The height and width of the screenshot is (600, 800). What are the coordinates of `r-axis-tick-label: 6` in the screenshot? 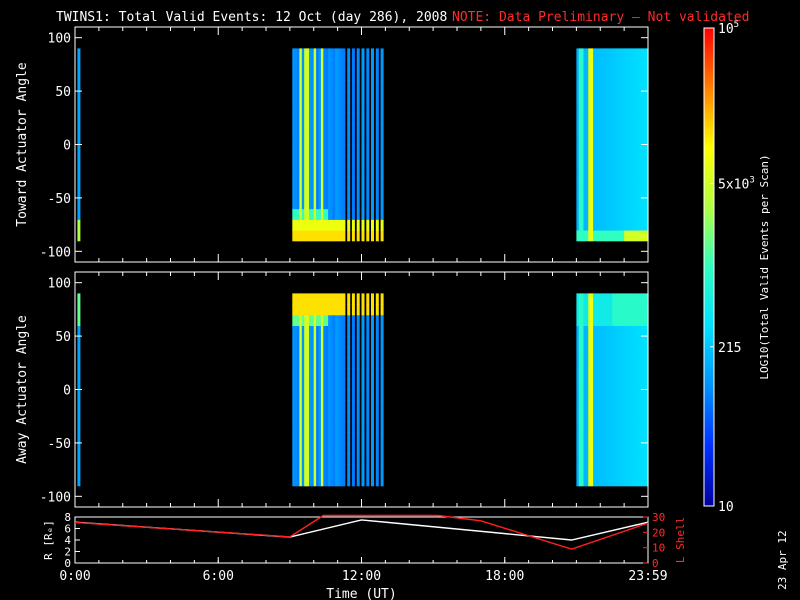 It's located at (67, 529).